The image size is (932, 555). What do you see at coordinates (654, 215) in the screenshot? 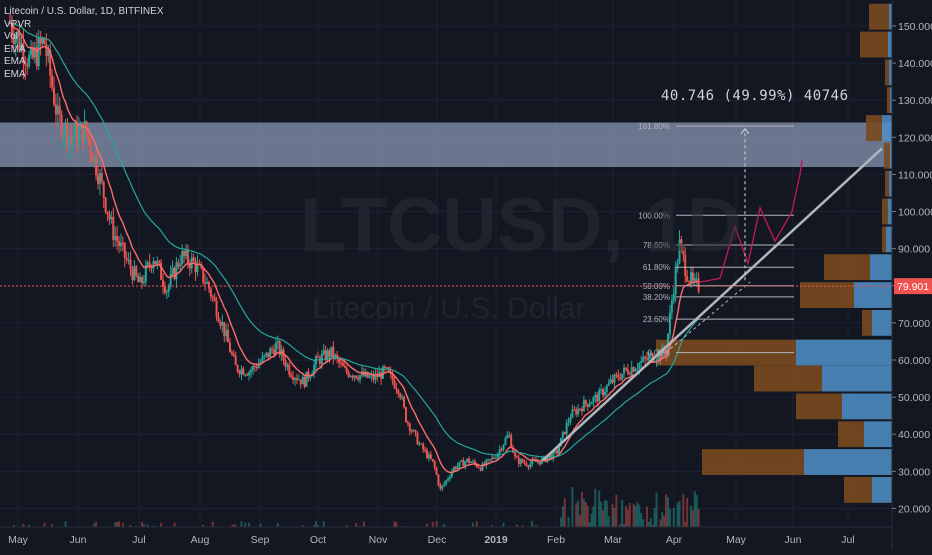
I see `fib-level-label: 100.00%` at bounding box center [654, 215].